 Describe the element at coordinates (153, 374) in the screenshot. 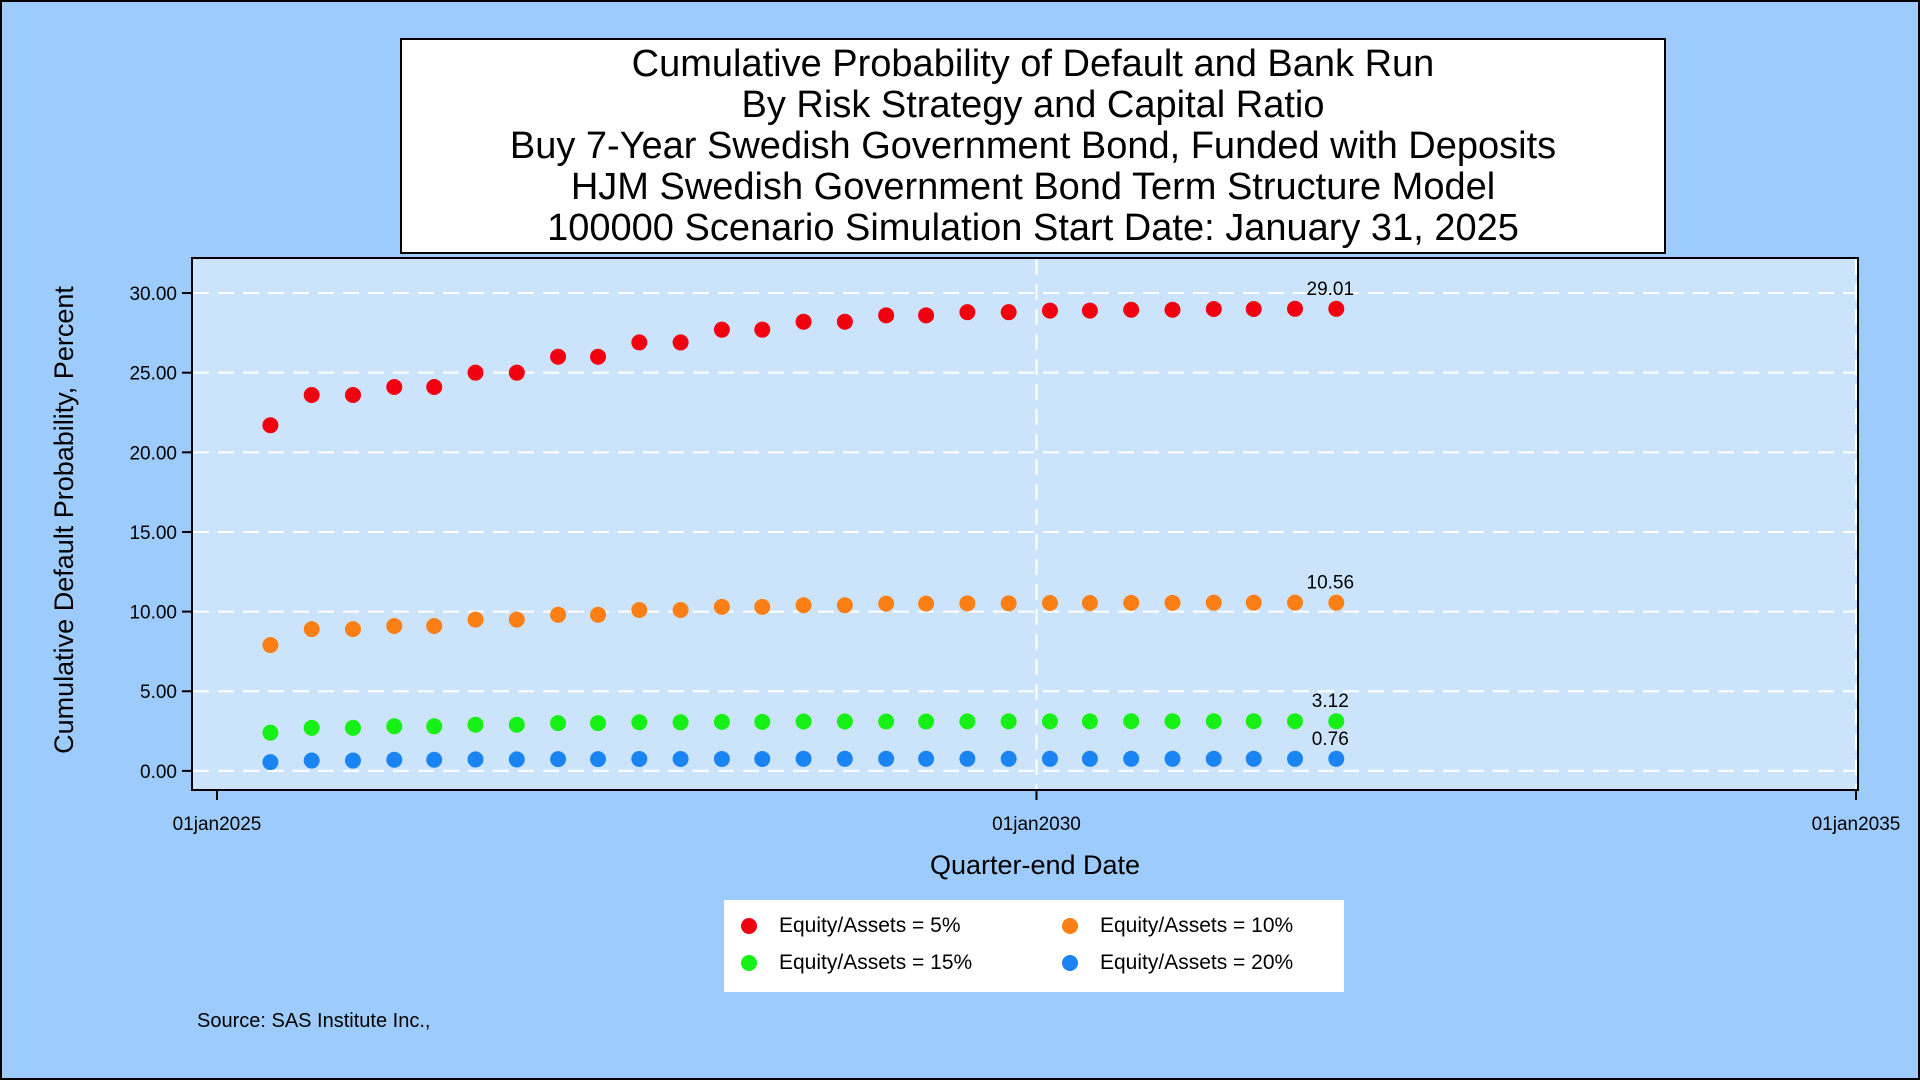

I see `y-tick-label: 25.00` at that location.